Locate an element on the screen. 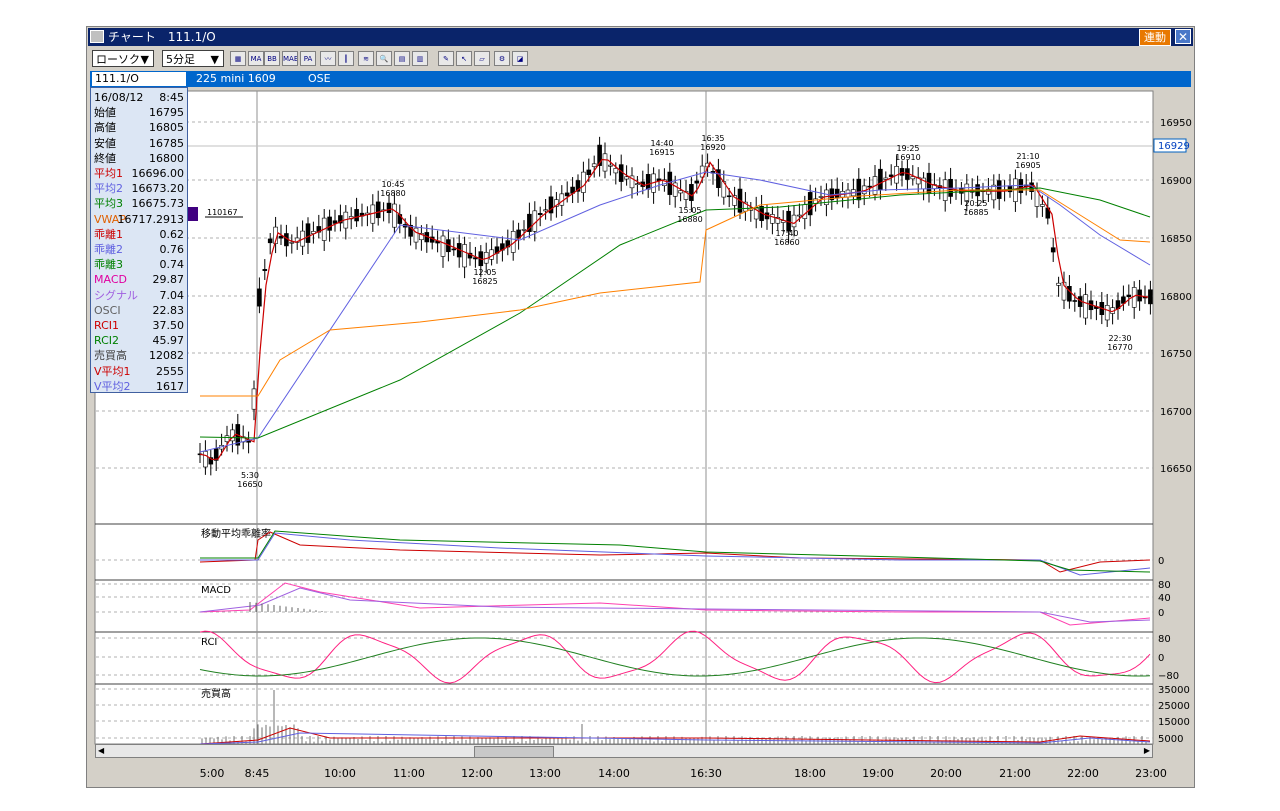 This screenshot has width=1280, height=811. deviation3-line is located at coordinates (675, 551).